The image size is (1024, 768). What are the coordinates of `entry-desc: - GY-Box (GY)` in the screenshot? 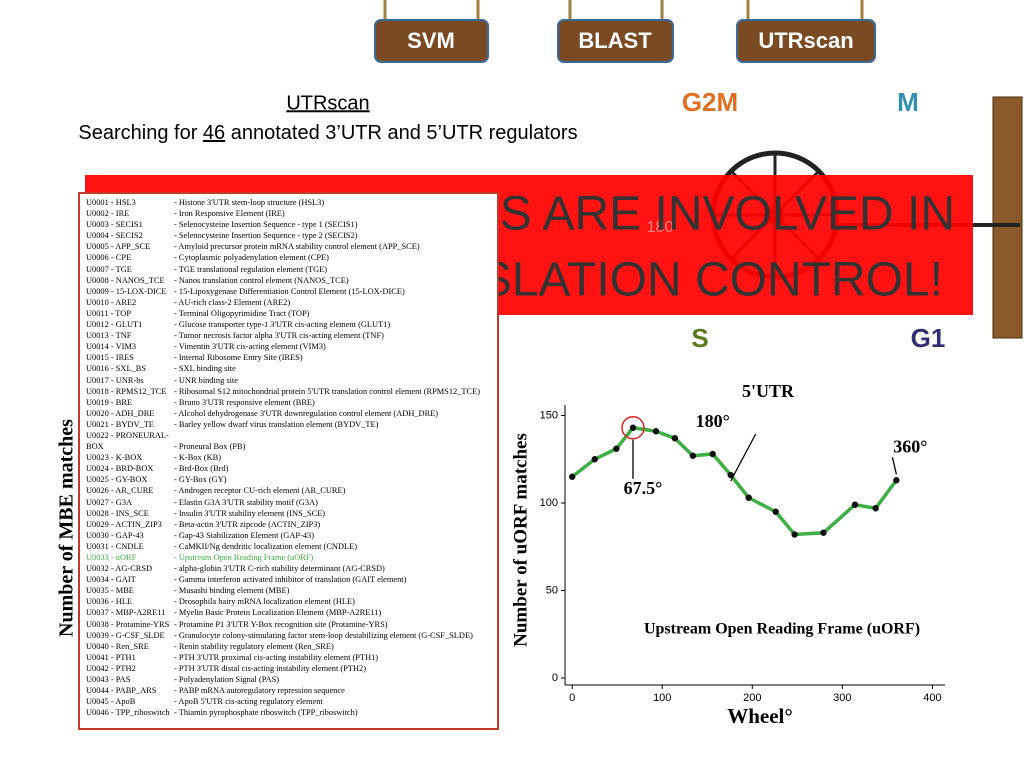 It's located at (200, 480).